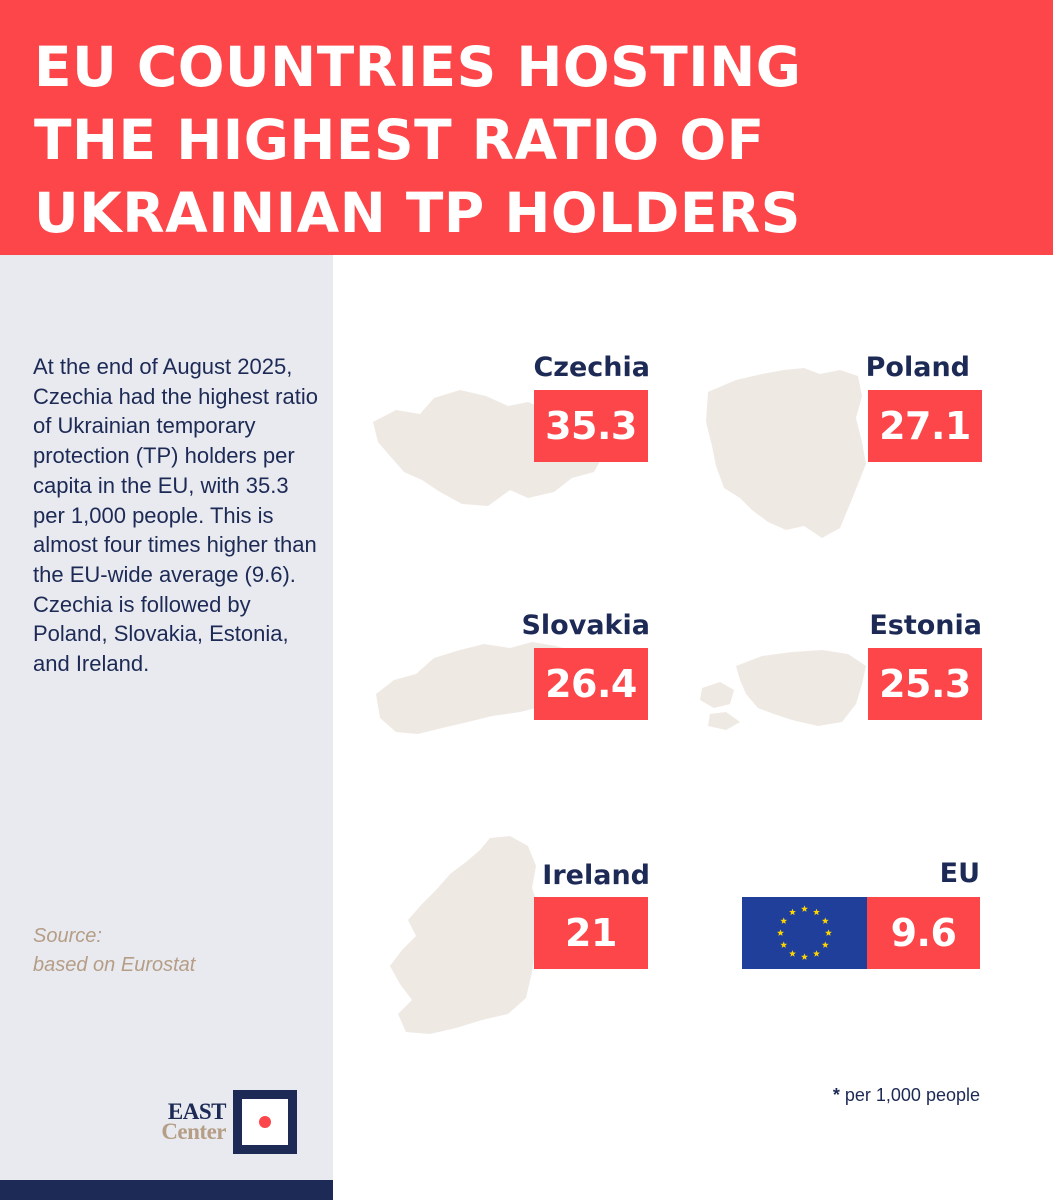 The image size is (1053, 1200). I want to click on value-estonia: 25.3, so click(925, 684).